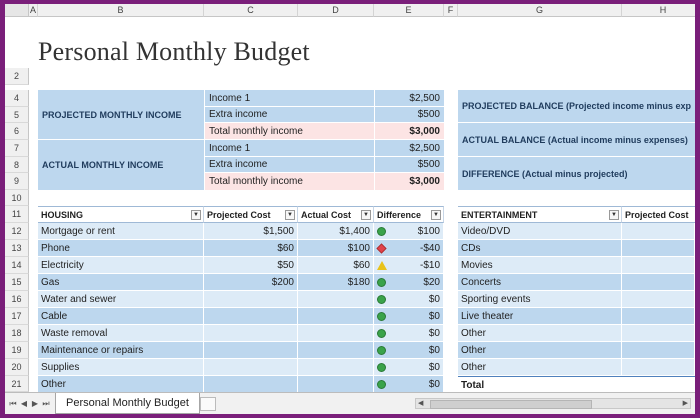 The width and height of the screenshot is (700, 418). What do you see at coordinates (17, 115) in the screenshot?
I see `row-header: 5` at bounding box center [17, 115].